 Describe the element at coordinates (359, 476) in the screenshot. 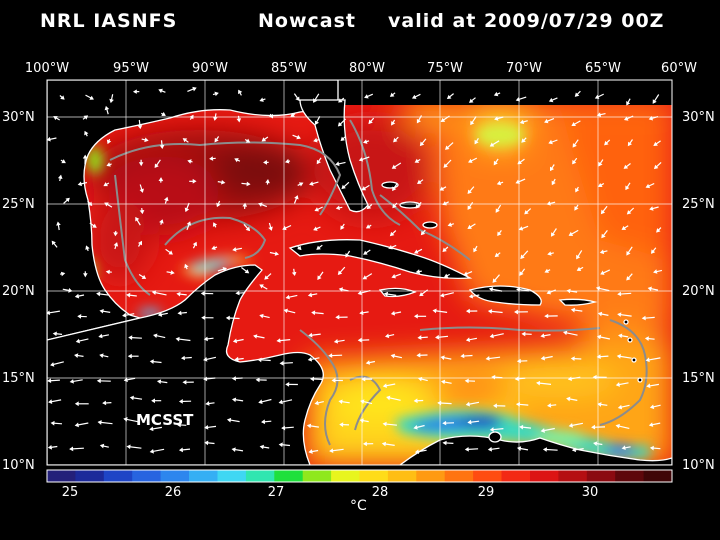

I see `colorbar-frame` at that location.